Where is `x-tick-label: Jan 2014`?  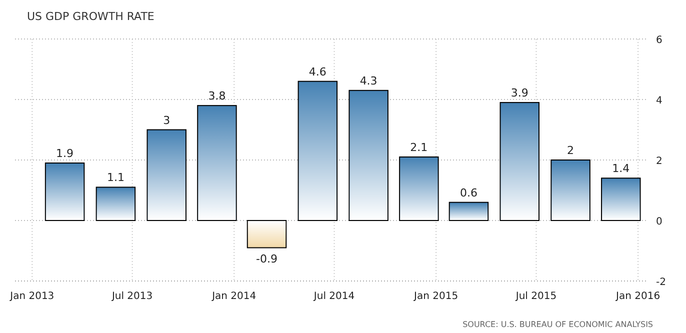 x-tick-label: Jan 2014 is located at coordinates (233, 296).